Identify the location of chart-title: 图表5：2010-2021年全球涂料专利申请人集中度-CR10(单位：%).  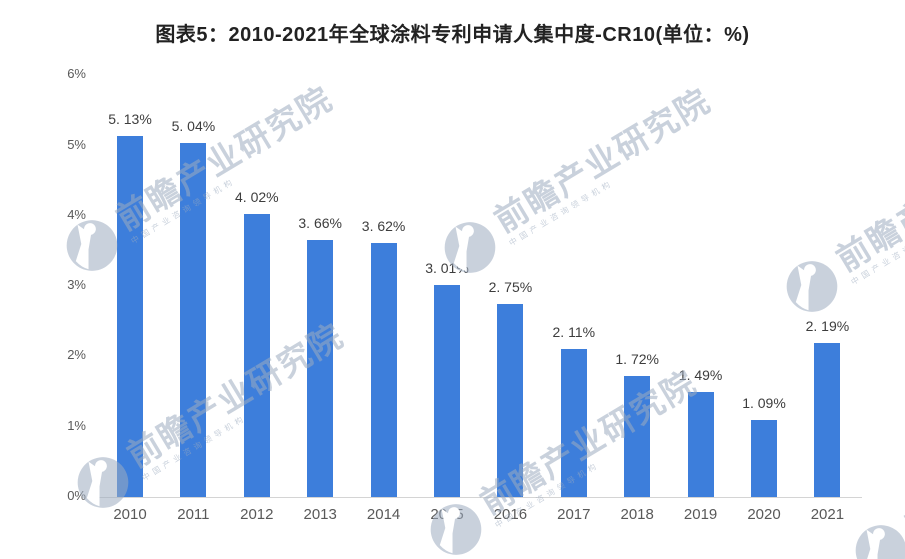
(452, 35).